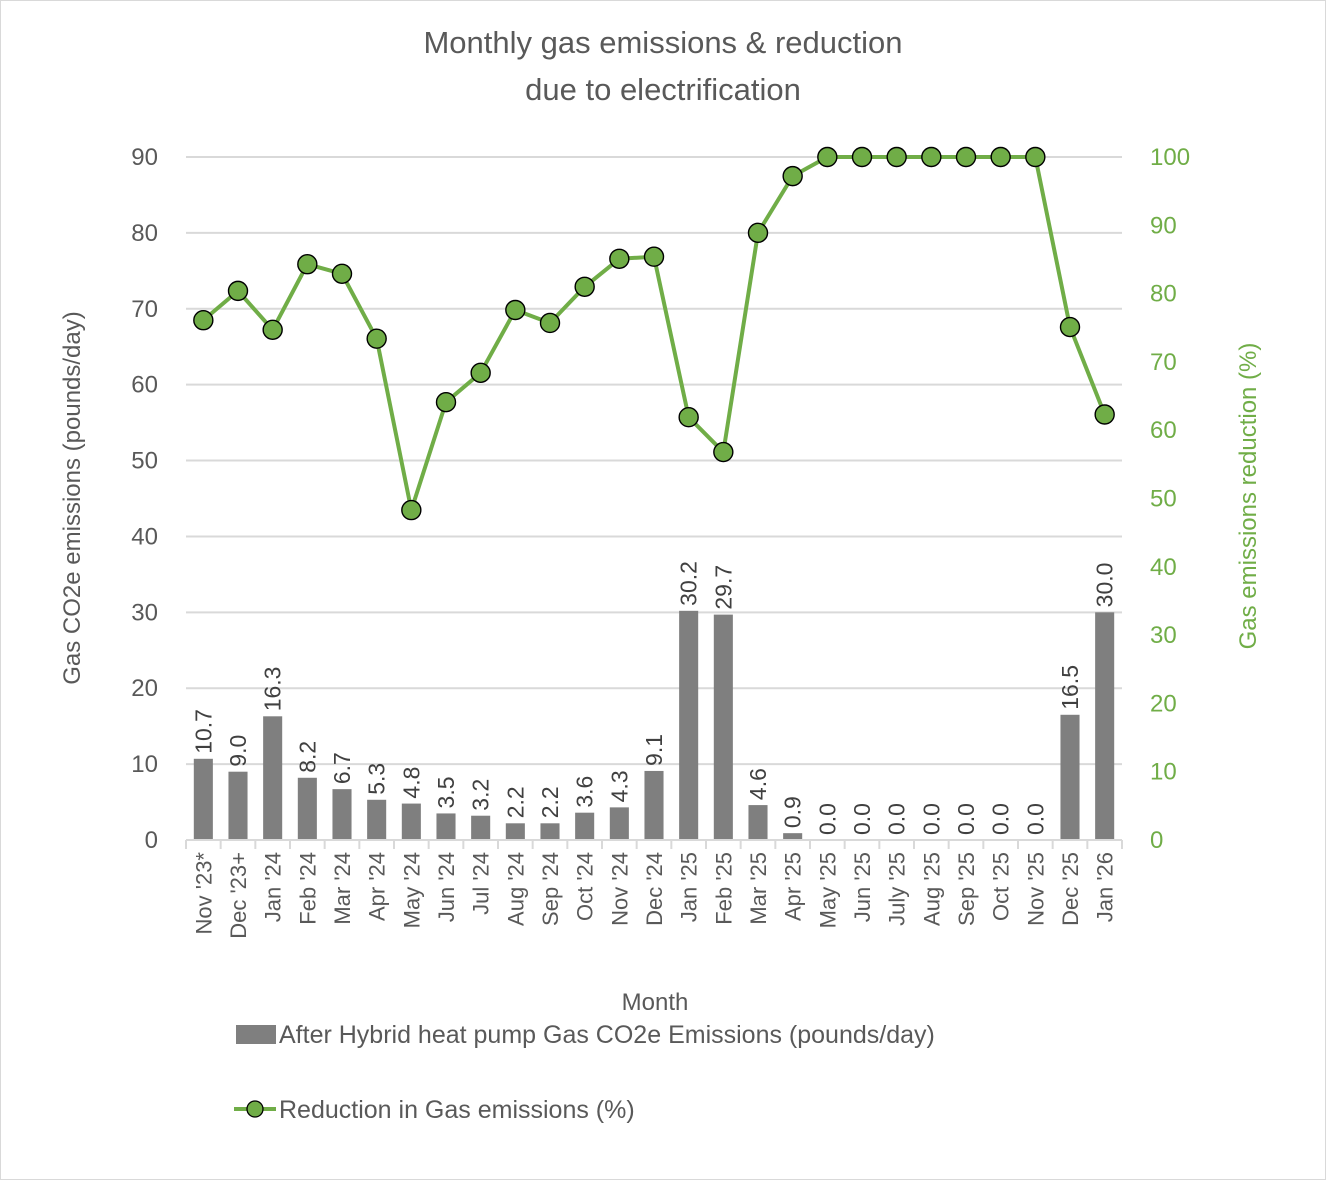  What do you see at coordinates (585, 886) in the screenshot?
I see `x-tick-label: Oct '24` at bounding box center [585, 886].